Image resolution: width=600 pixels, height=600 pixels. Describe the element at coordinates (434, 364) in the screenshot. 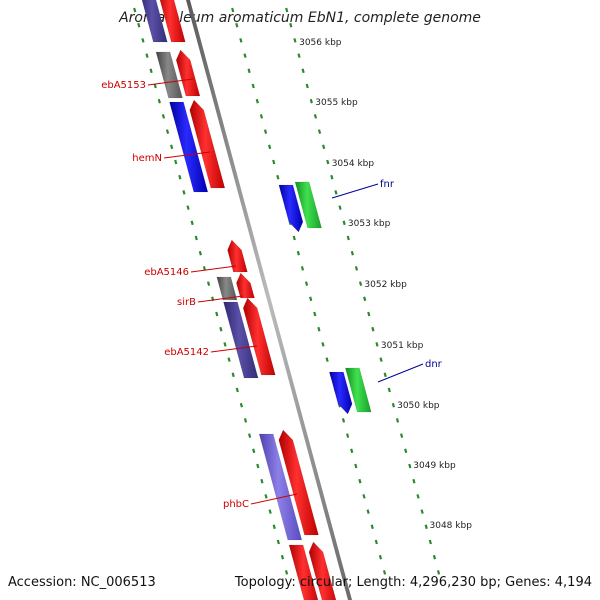

I see `gene-label-text: dnr` at that location.